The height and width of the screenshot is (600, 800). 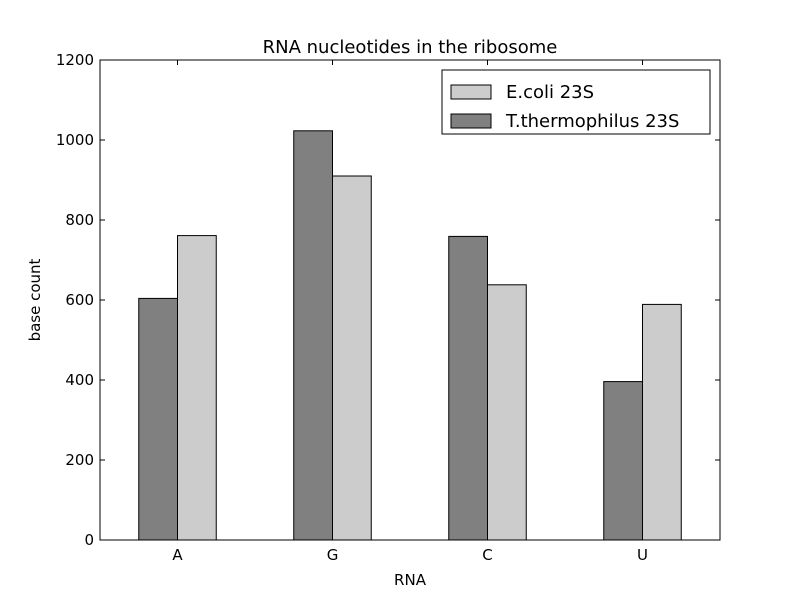 What do you see at coordinates (471, 92) in the screenshot?
I see `legend-swatch-e-coli-23s` at bounding box center [471, 92].